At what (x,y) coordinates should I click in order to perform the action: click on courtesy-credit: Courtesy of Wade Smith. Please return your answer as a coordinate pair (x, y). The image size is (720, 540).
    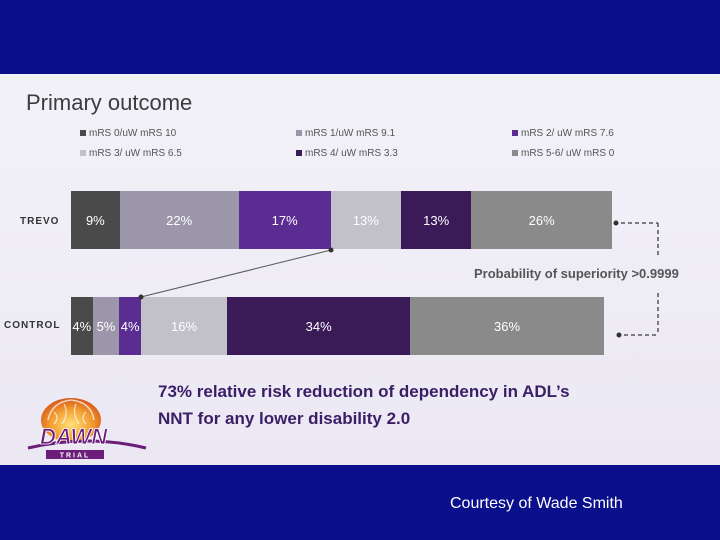
    Looking at the image, I should click on (536, 503).